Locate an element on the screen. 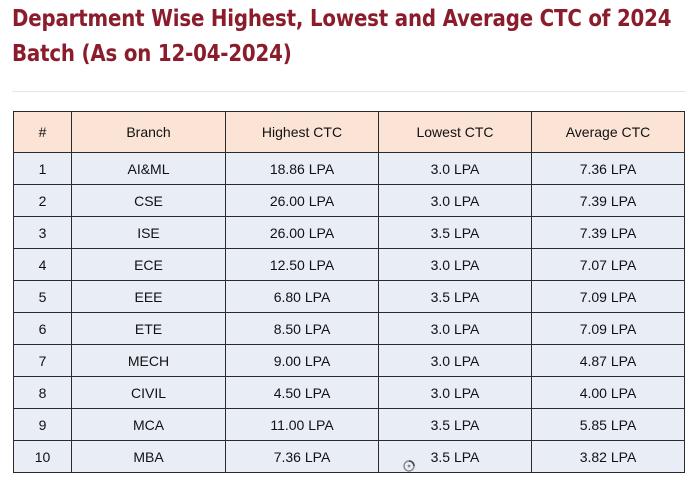 This screenshot has width=696, height=490. cell-highest-ctc: 12.50 LPA is located at coordinates (302, 264).